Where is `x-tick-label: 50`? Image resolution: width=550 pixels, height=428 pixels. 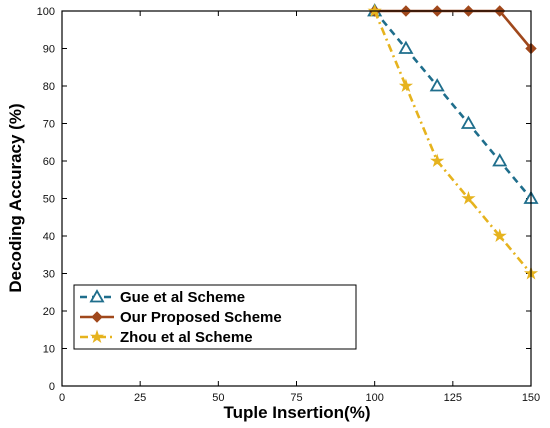 x-tick-label: 50 is located at coordinates (218, 398).